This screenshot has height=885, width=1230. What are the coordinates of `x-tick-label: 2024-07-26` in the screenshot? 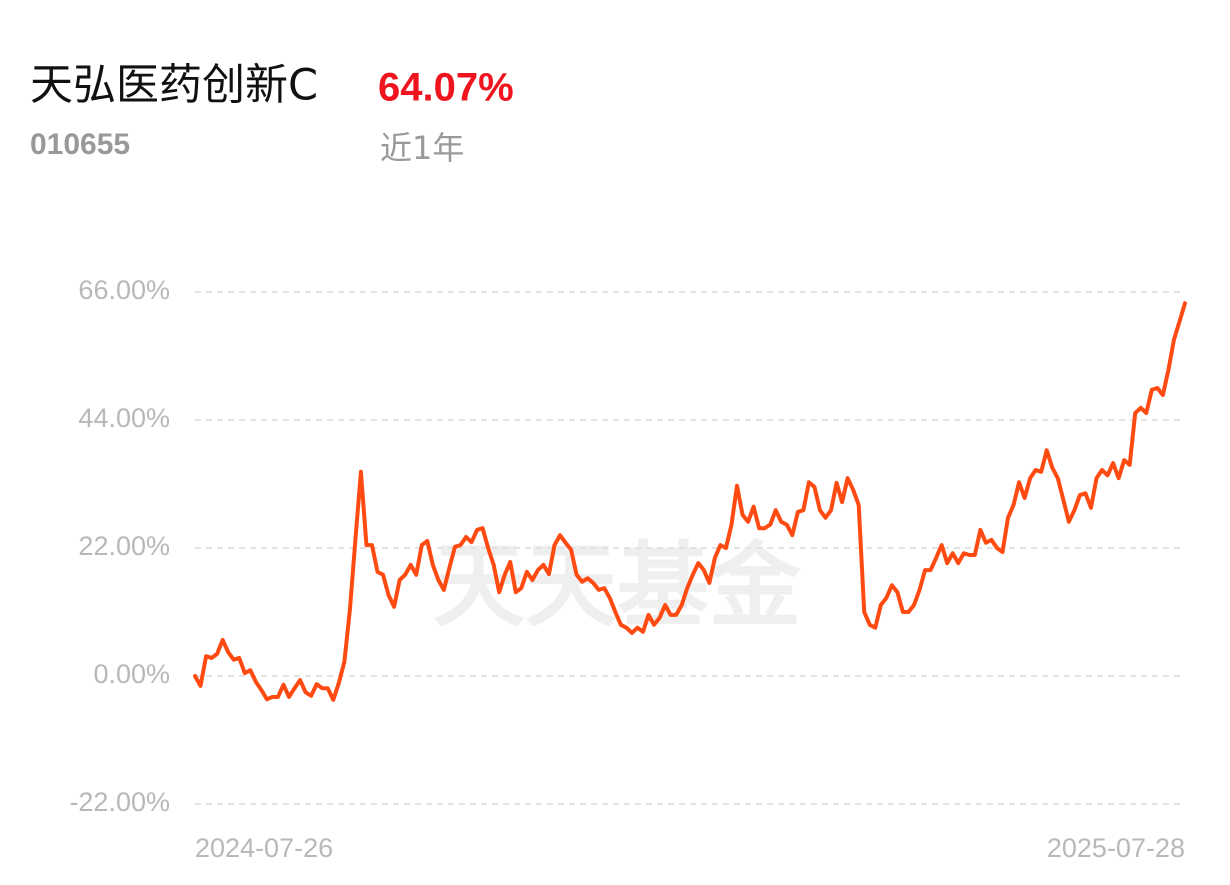 It's located at (264, 848).